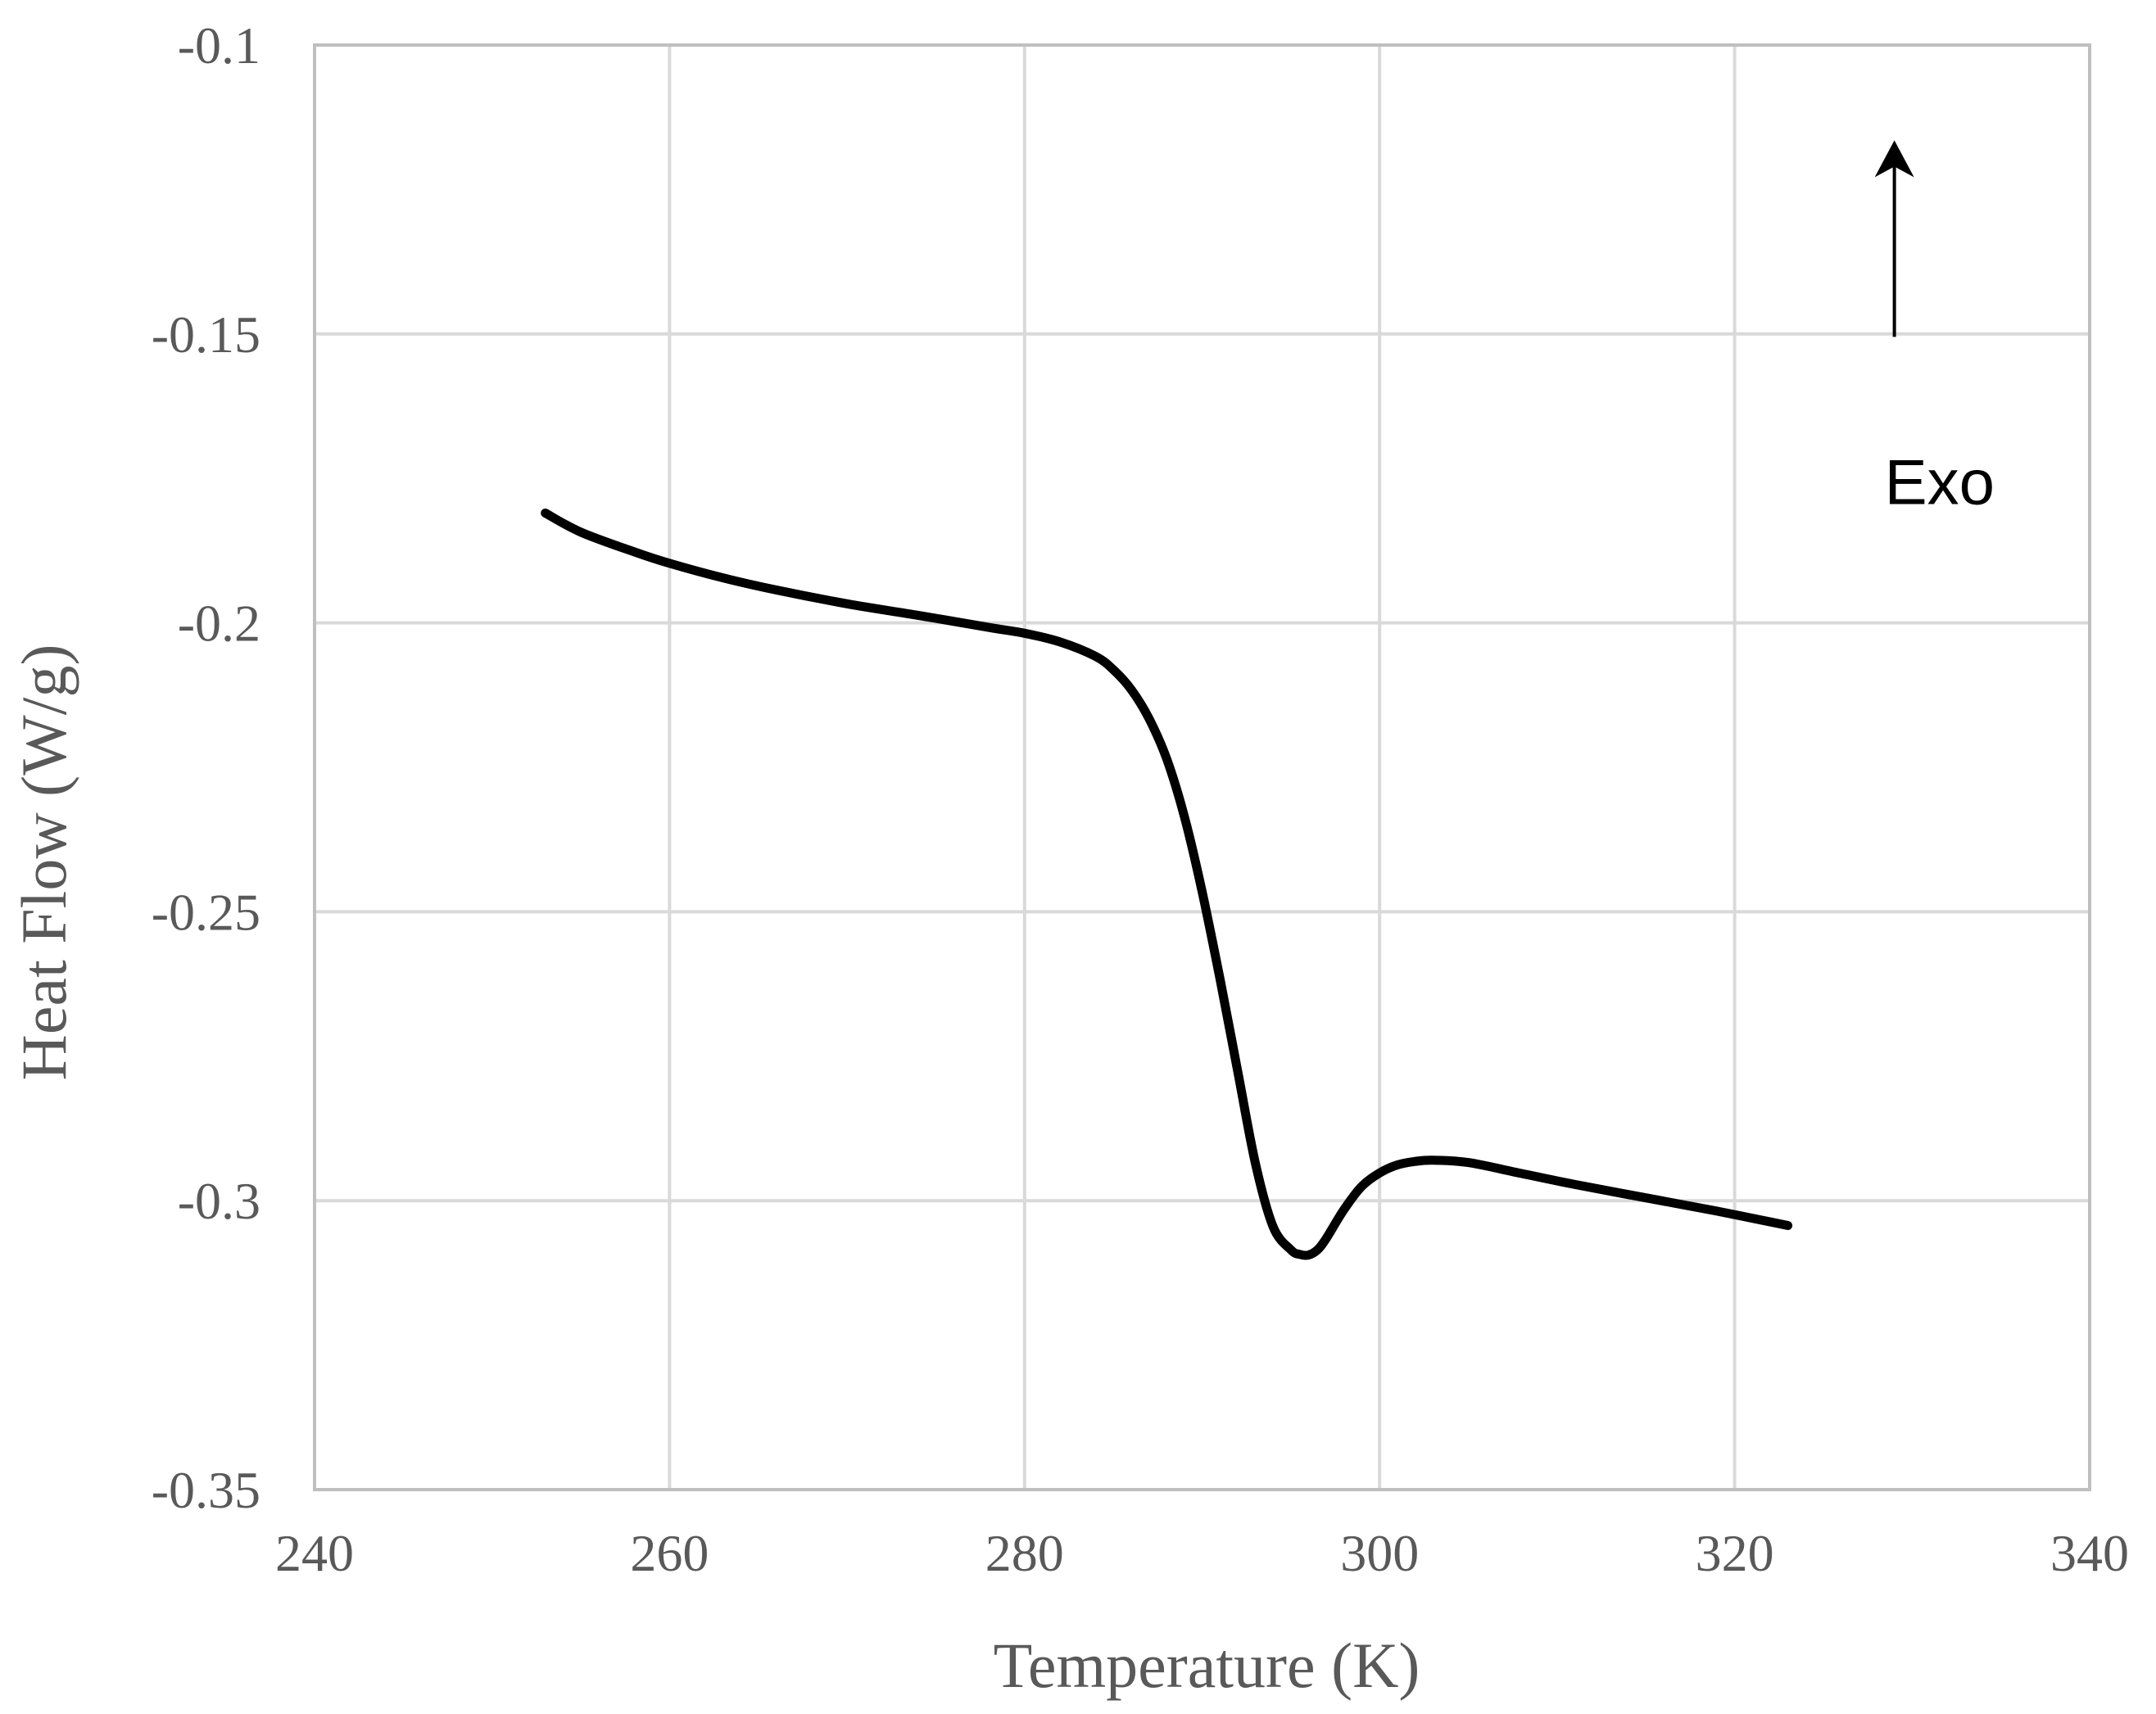 The width and height of the screenshot is (2156, 1714). What do you see at coordinates (219, 1201) in the screenshot?
I see `y-tick-label: -0.3` at bounding box center [219, 1201].